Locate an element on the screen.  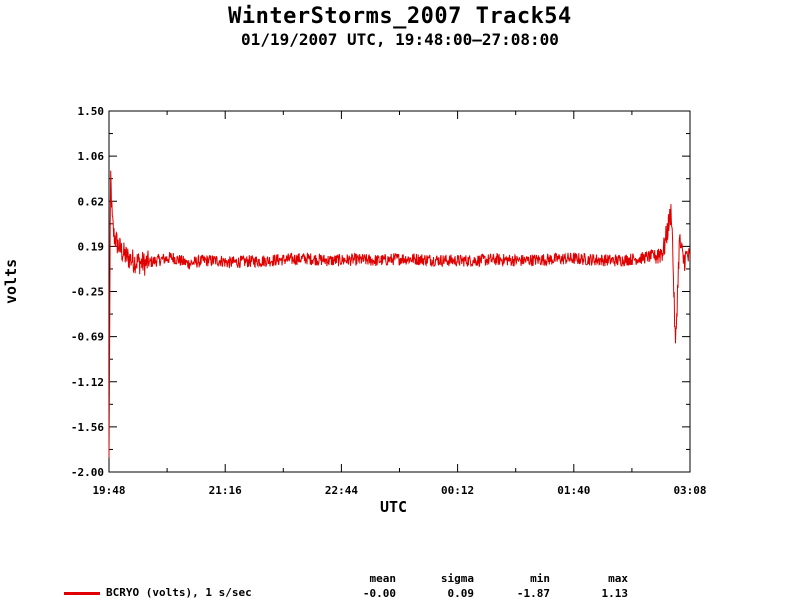
x-tick-label: 00:12 is located at coordinates (457, 490).